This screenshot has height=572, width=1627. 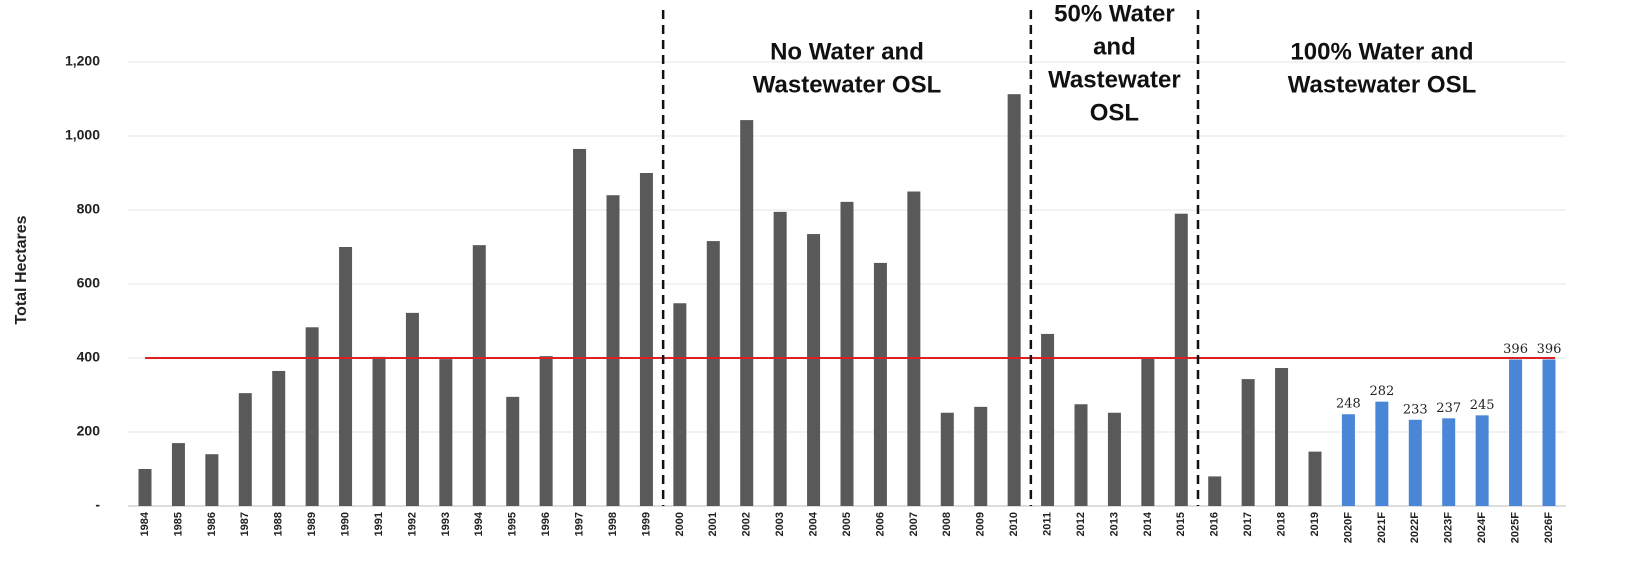 I want to click on y-tick-label: 200, so click(x=89, y=431).